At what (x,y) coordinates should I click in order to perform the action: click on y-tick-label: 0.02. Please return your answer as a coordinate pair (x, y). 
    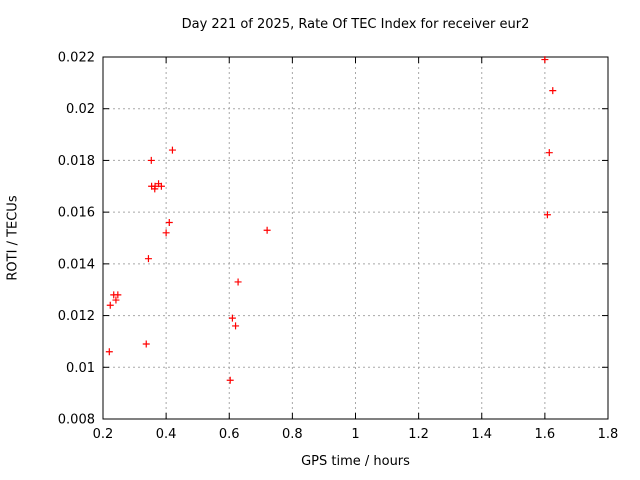
    Looking at the image, I should click on (80, 109).